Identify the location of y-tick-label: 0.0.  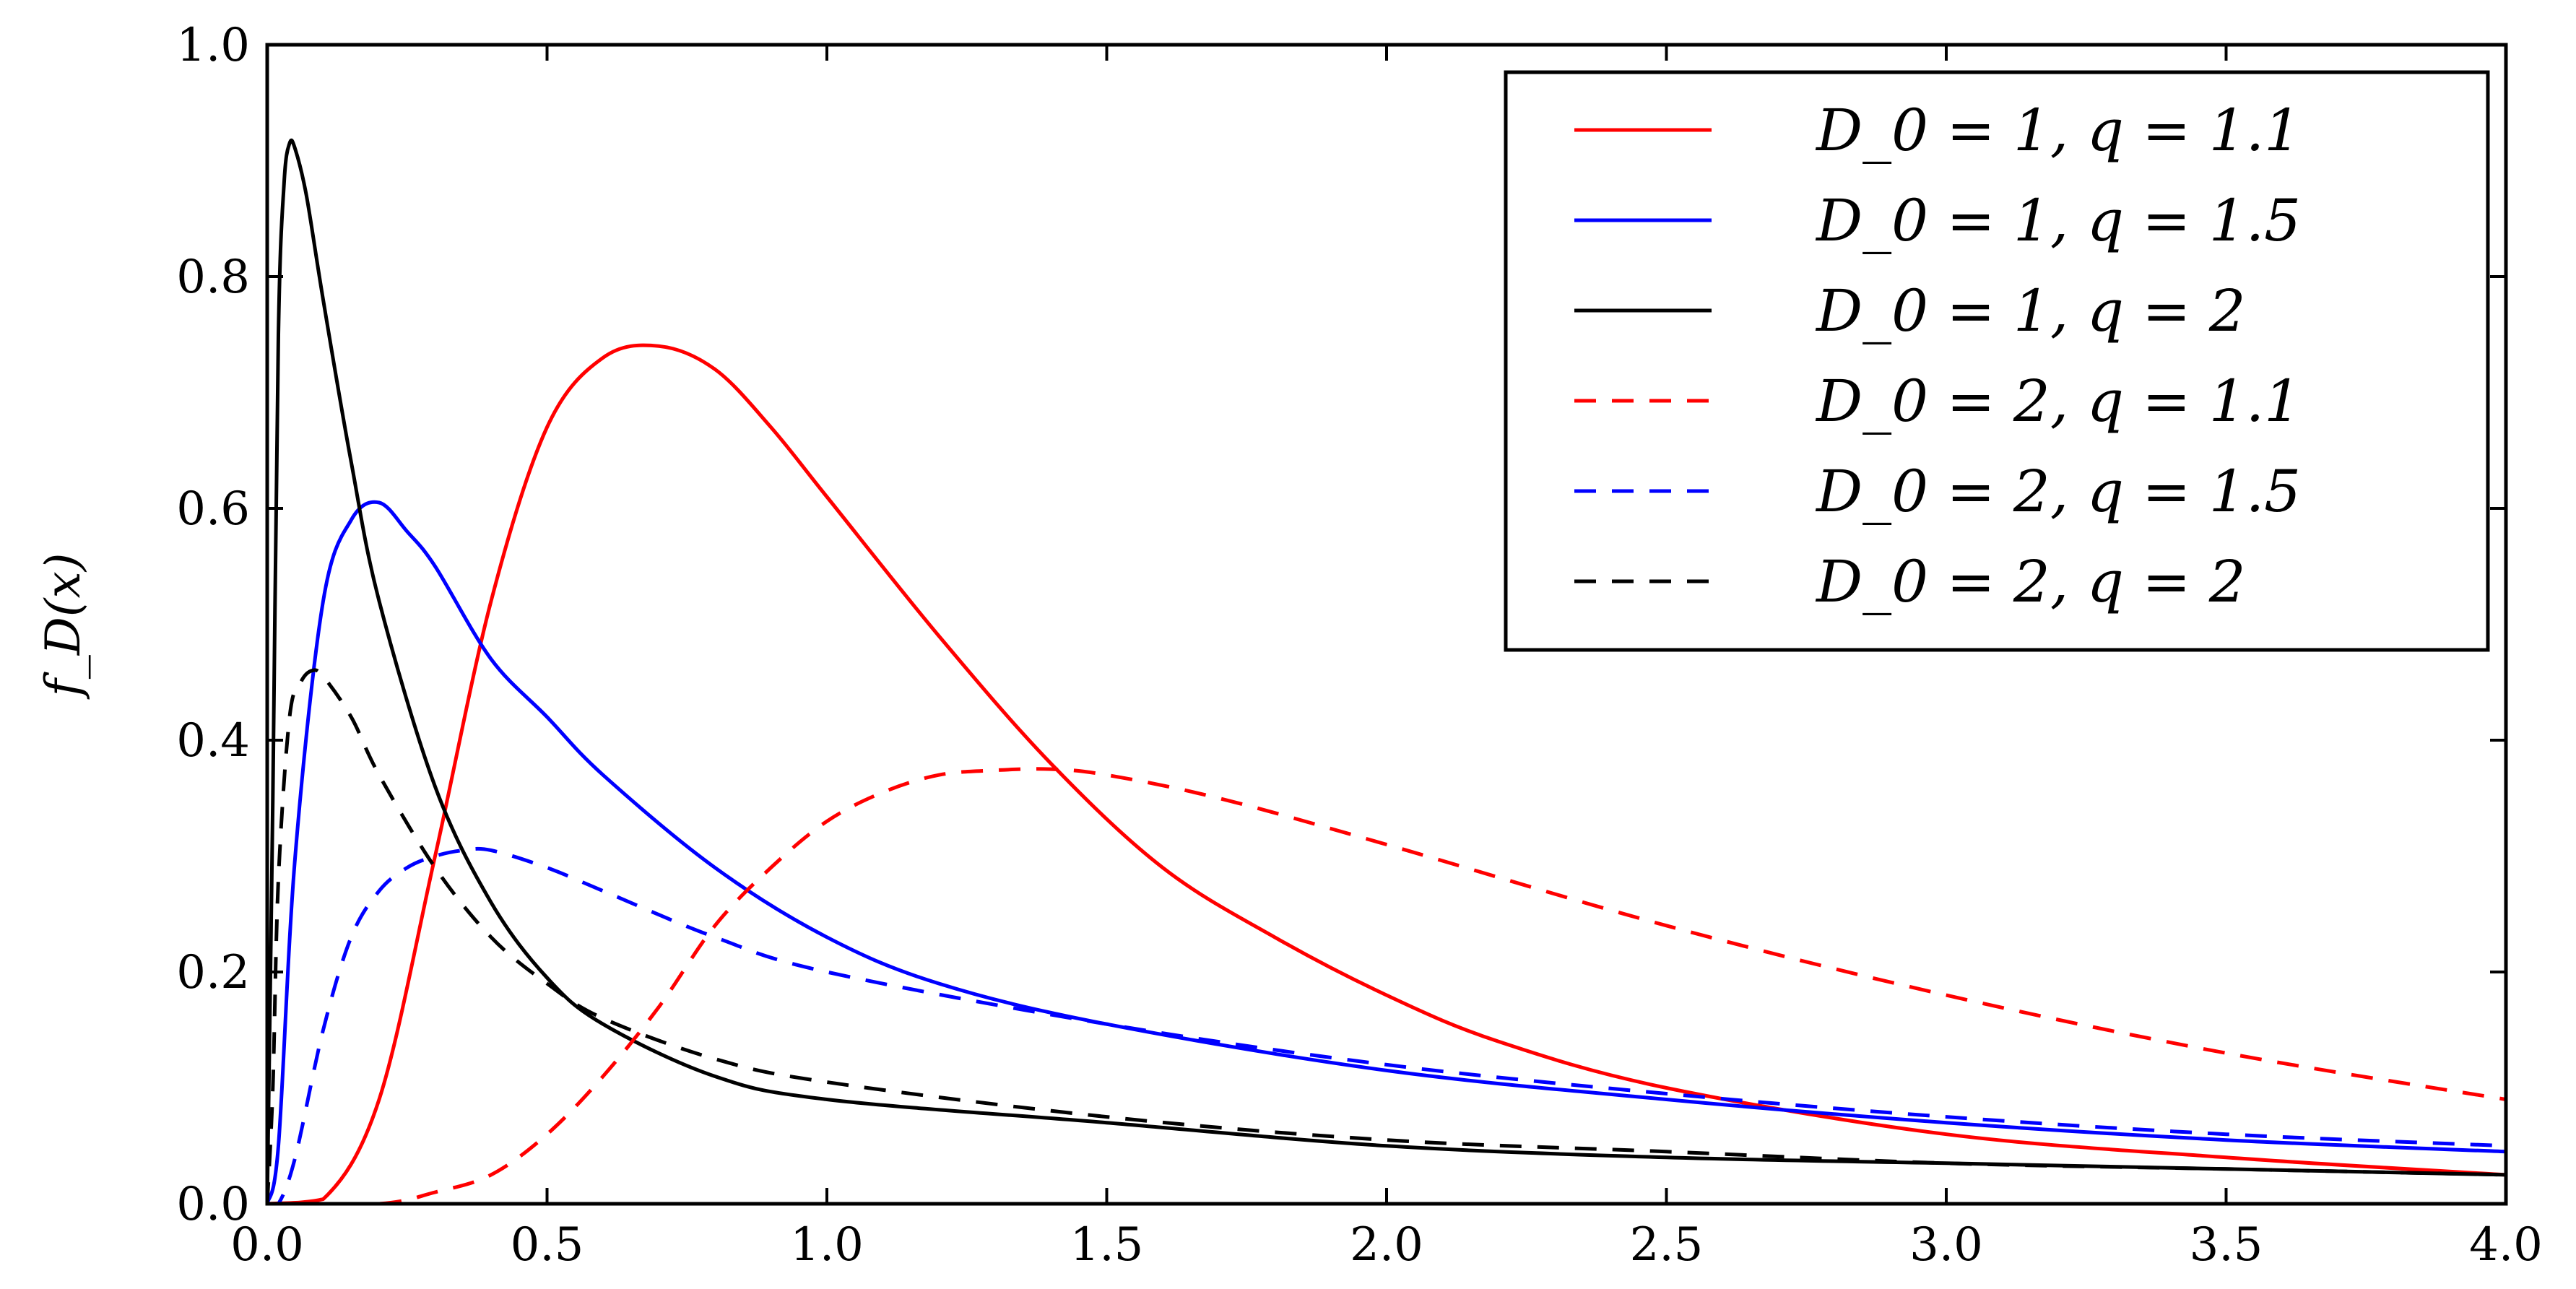
(213, 1205).